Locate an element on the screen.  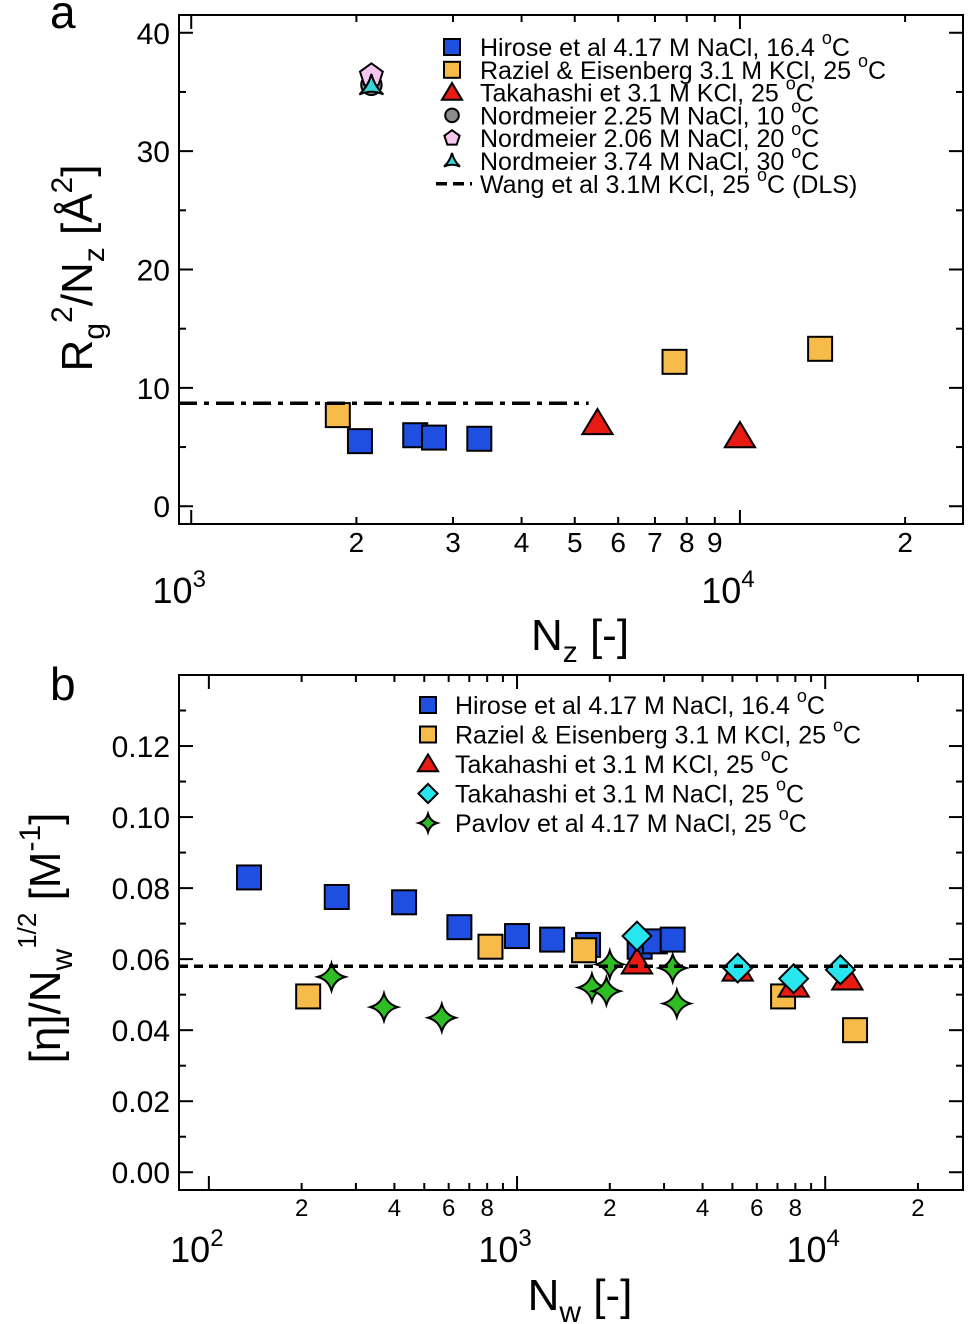
x-tick-label: 10² is located at coordinates (196, 1247).